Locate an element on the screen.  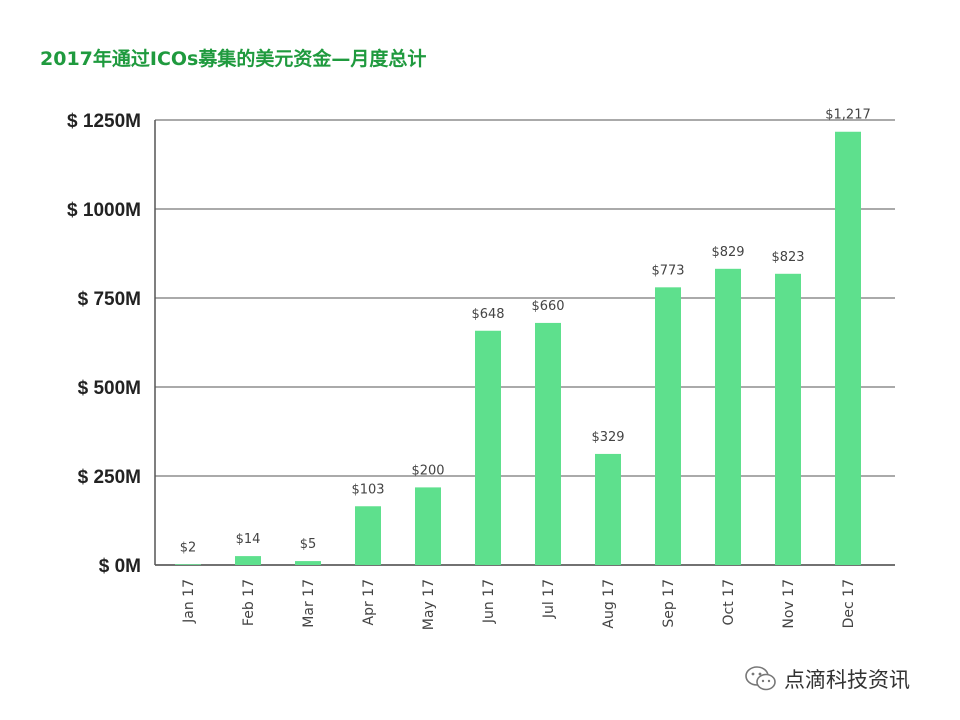
data-label: $648 is located at coordinates (487, 314).